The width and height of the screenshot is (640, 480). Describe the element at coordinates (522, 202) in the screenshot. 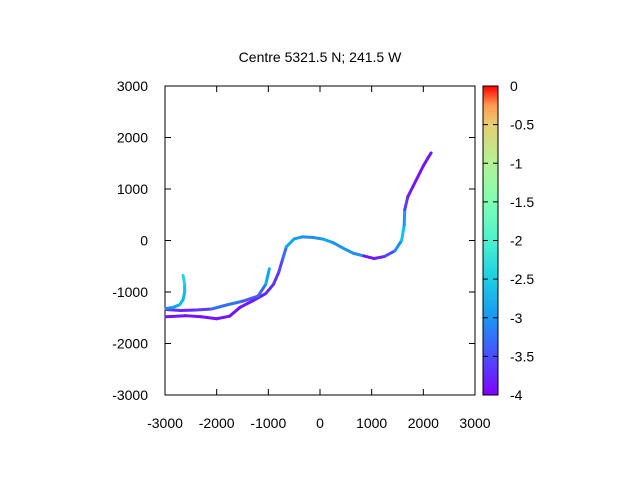

I see `colorbar-tick-label: -1.5` at that location.